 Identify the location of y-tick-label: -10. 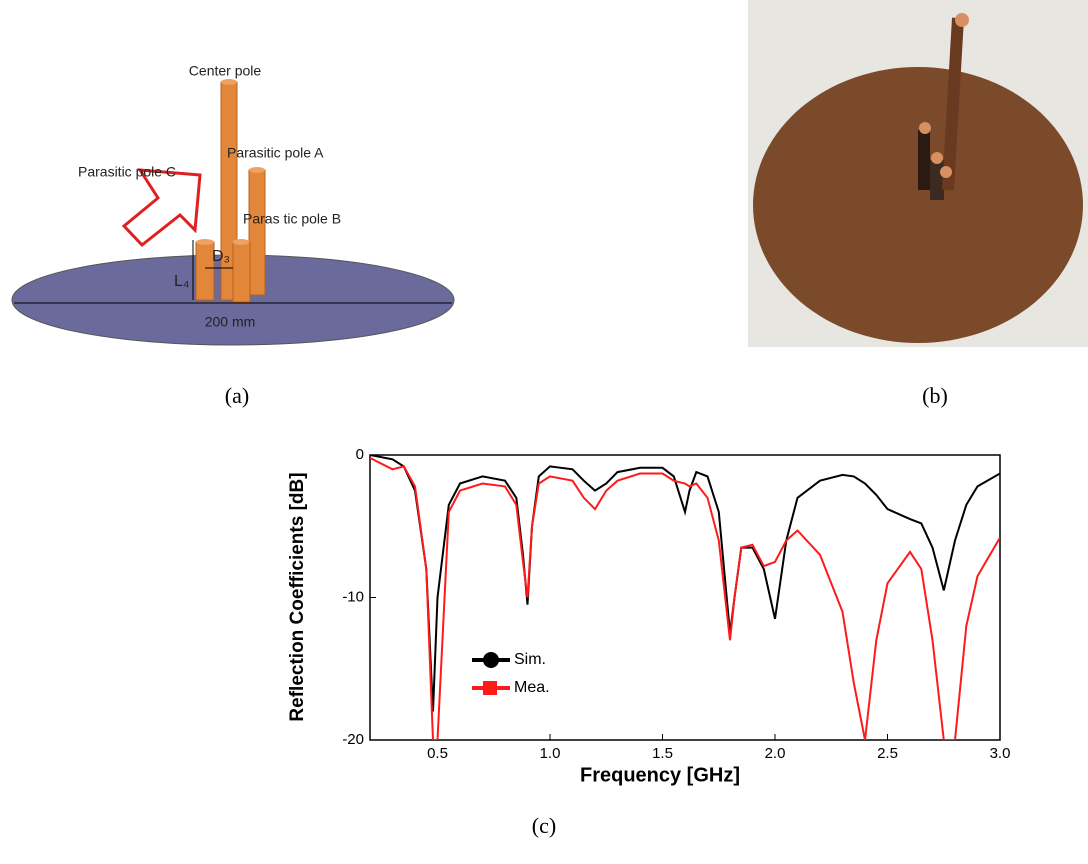
(353, 596).